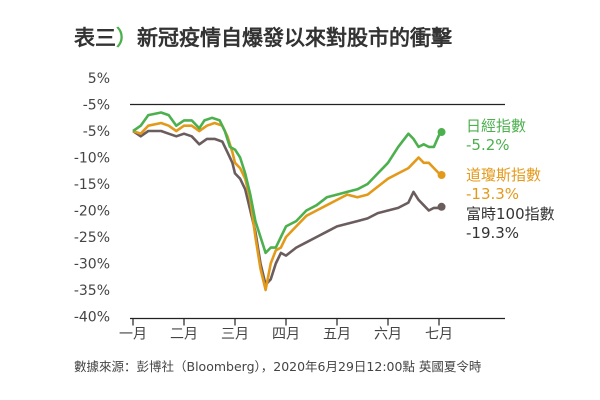 The height and width of the screenshot is (400, 600). I want to click on y-tick-label: 5%, so click(99, 79).